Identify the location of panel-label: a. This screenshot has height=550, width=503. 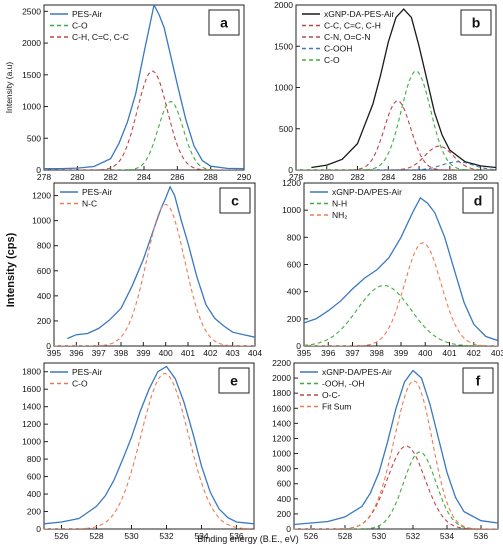
(224, 23).